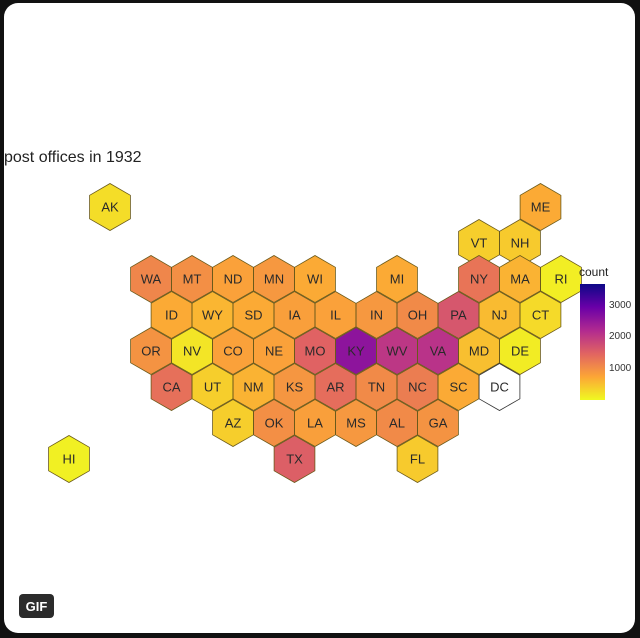 This screenshot has height=638, width=640. What do you see at coordinates (36, 606) in the screenshot?
I see `gif-badge: GIF` at bounding box center [36, 606].